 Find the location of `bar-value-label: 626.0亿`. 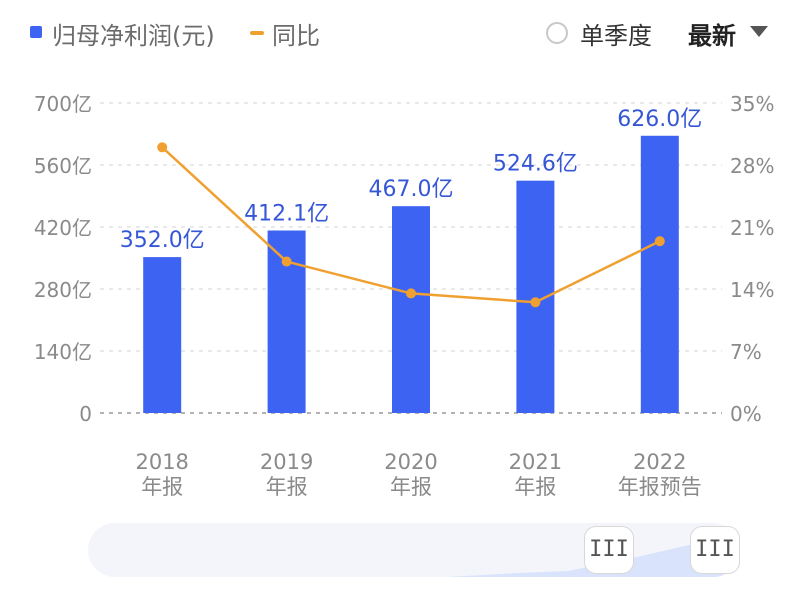

bar-value-label: 626.0亿 is located at coordinates (659, 119).